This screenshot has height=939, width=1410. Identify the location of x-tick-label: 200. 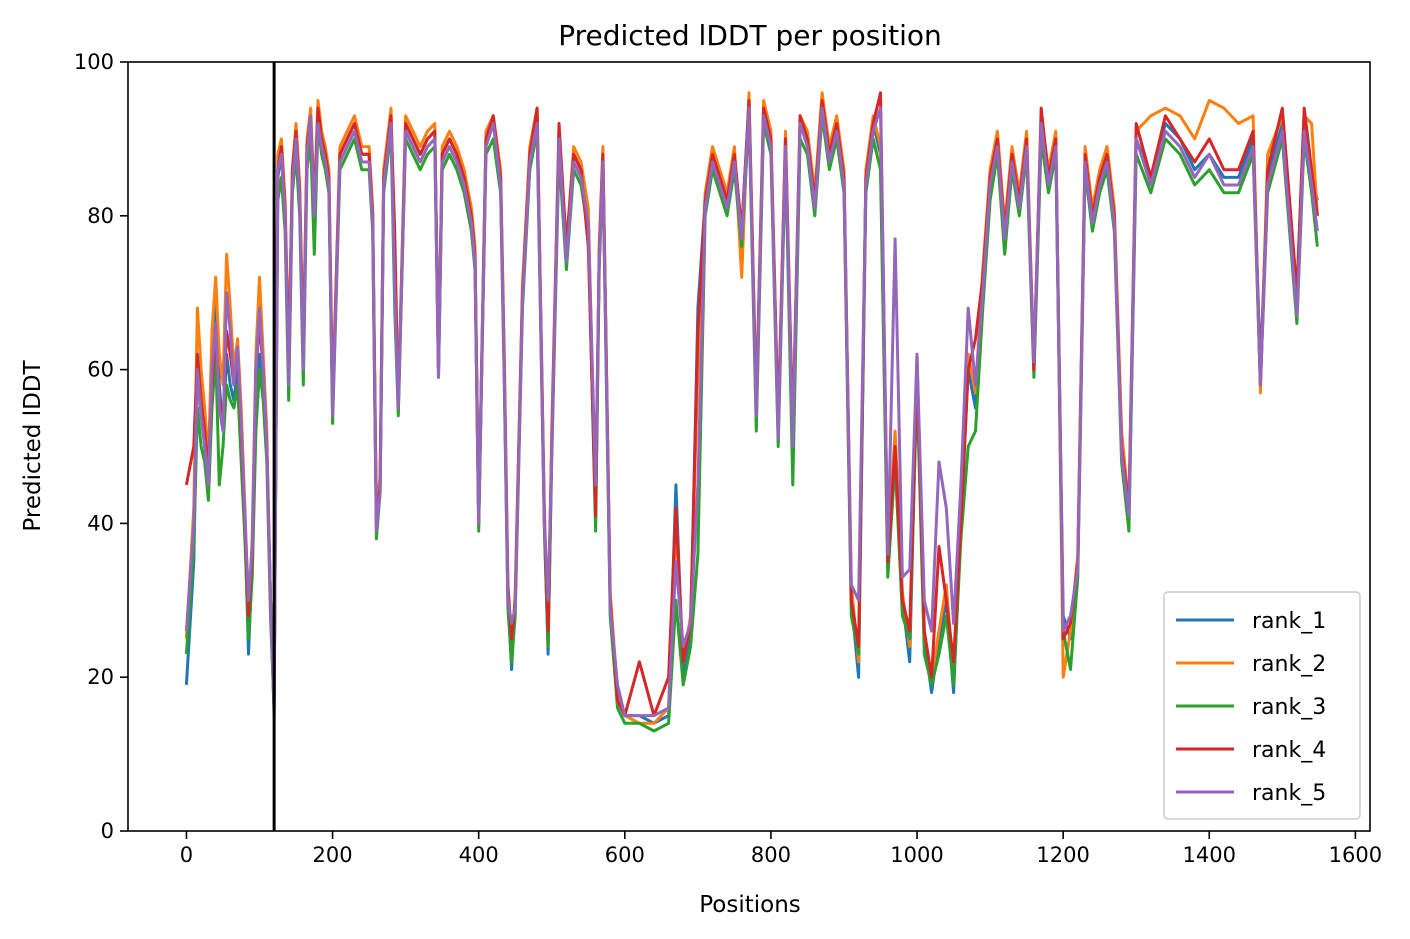
(333, 855).